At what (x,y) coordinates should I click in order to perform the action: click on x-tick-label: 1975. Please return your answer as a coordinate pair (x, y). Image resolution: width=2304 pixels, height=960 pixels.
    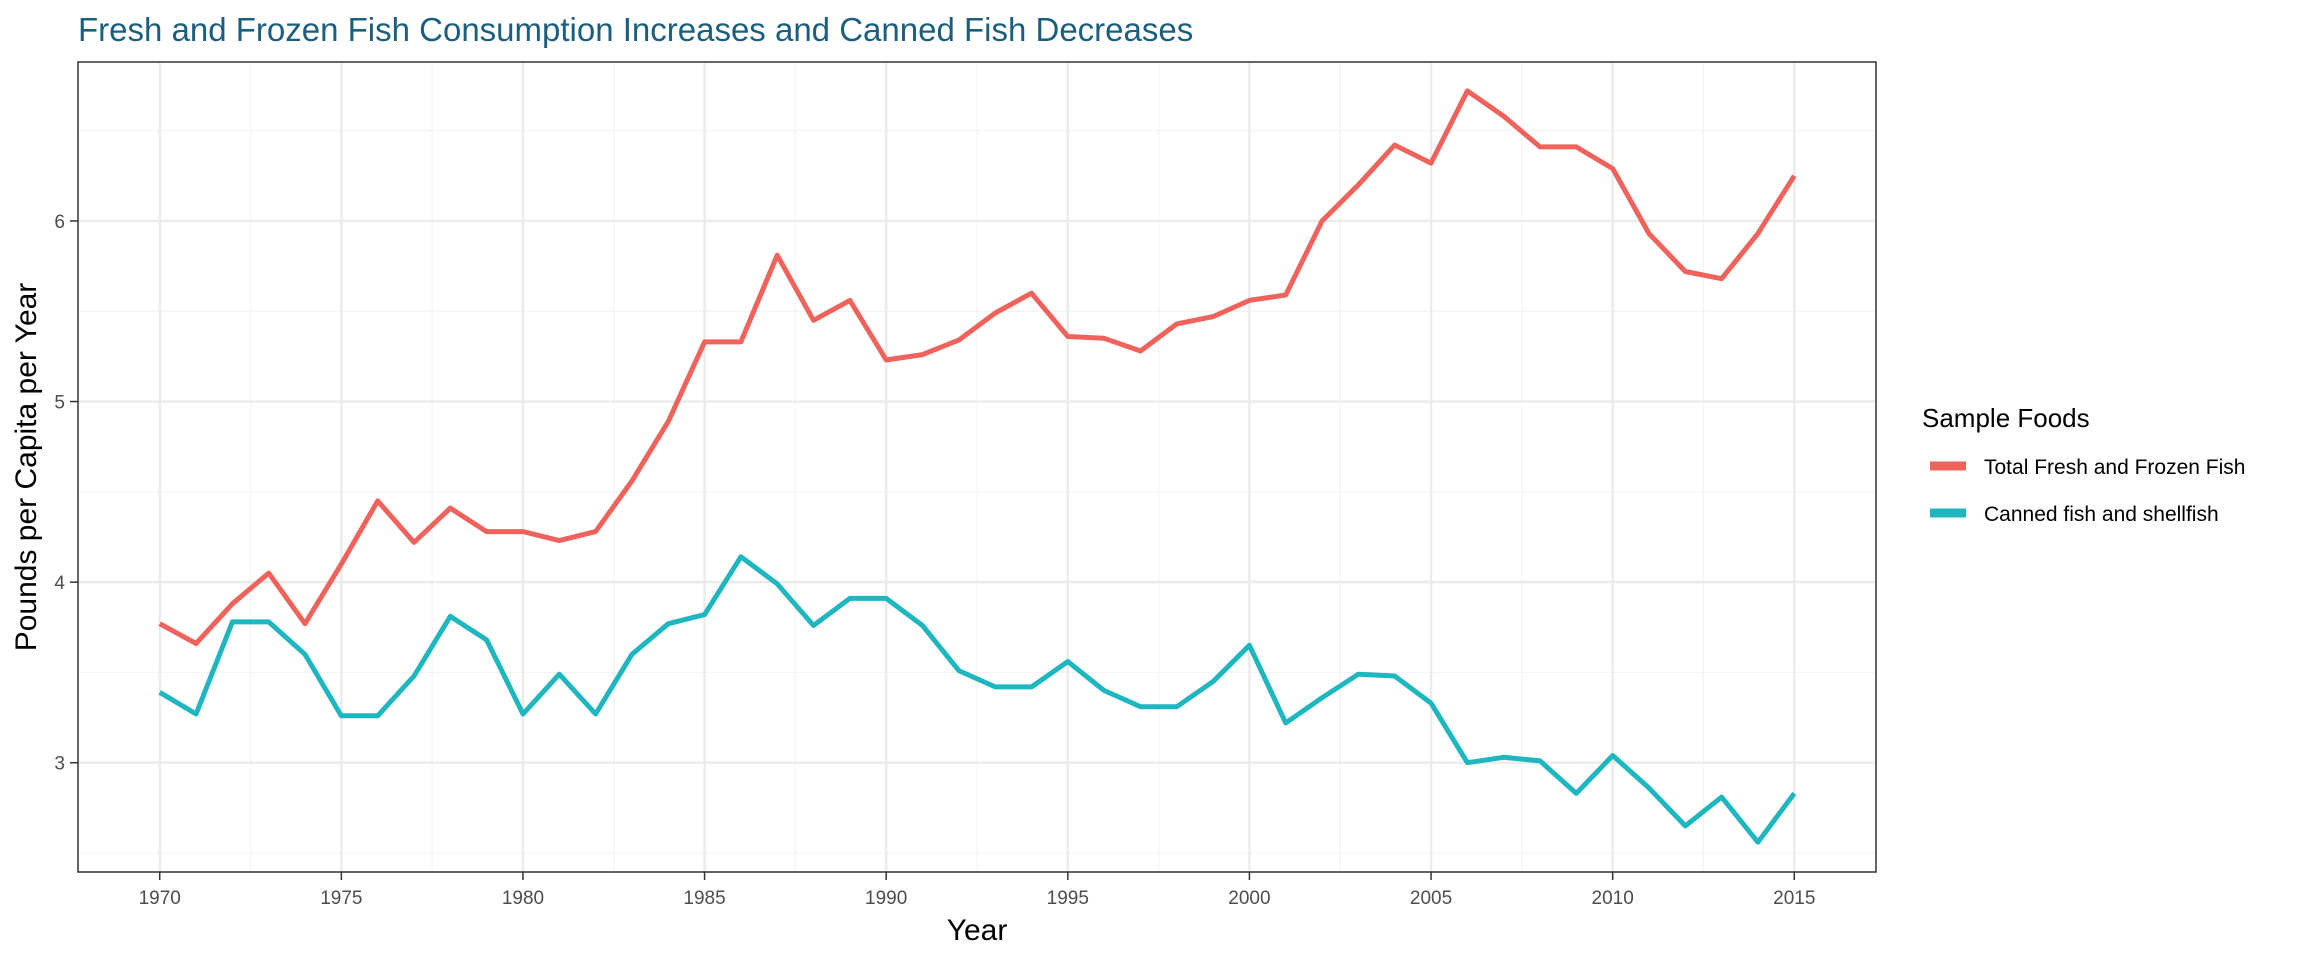
    Looking at the image, I should click on (341, 898).